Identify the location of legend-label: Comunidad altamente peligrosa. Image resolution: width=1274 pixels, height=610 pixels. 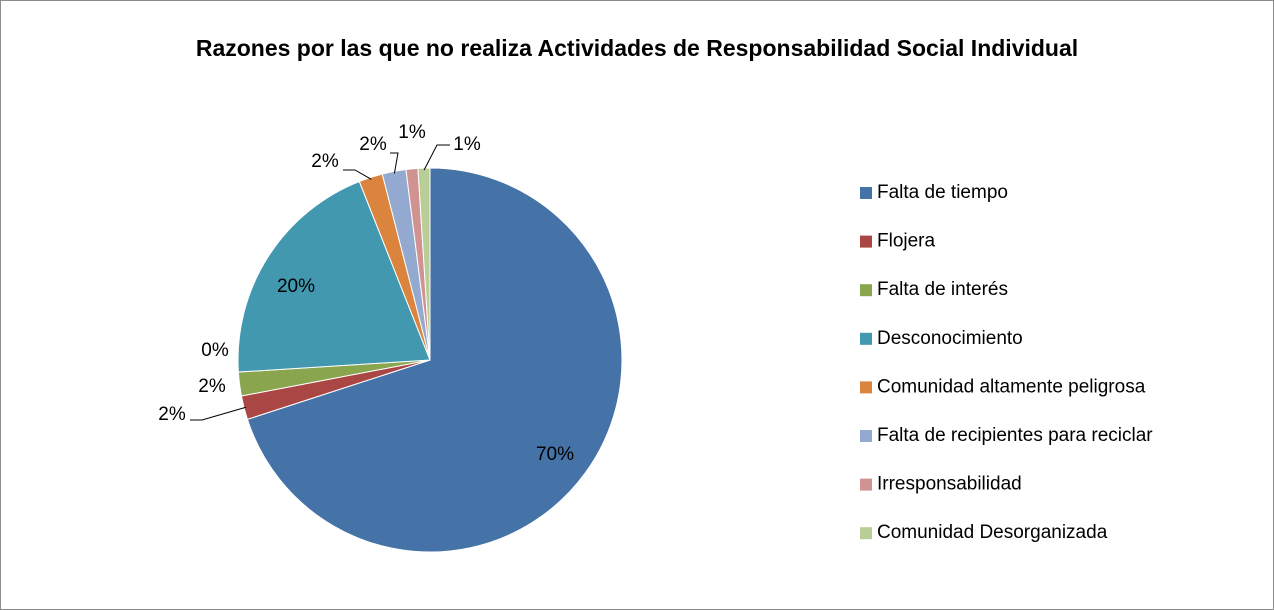
(1011, 386).